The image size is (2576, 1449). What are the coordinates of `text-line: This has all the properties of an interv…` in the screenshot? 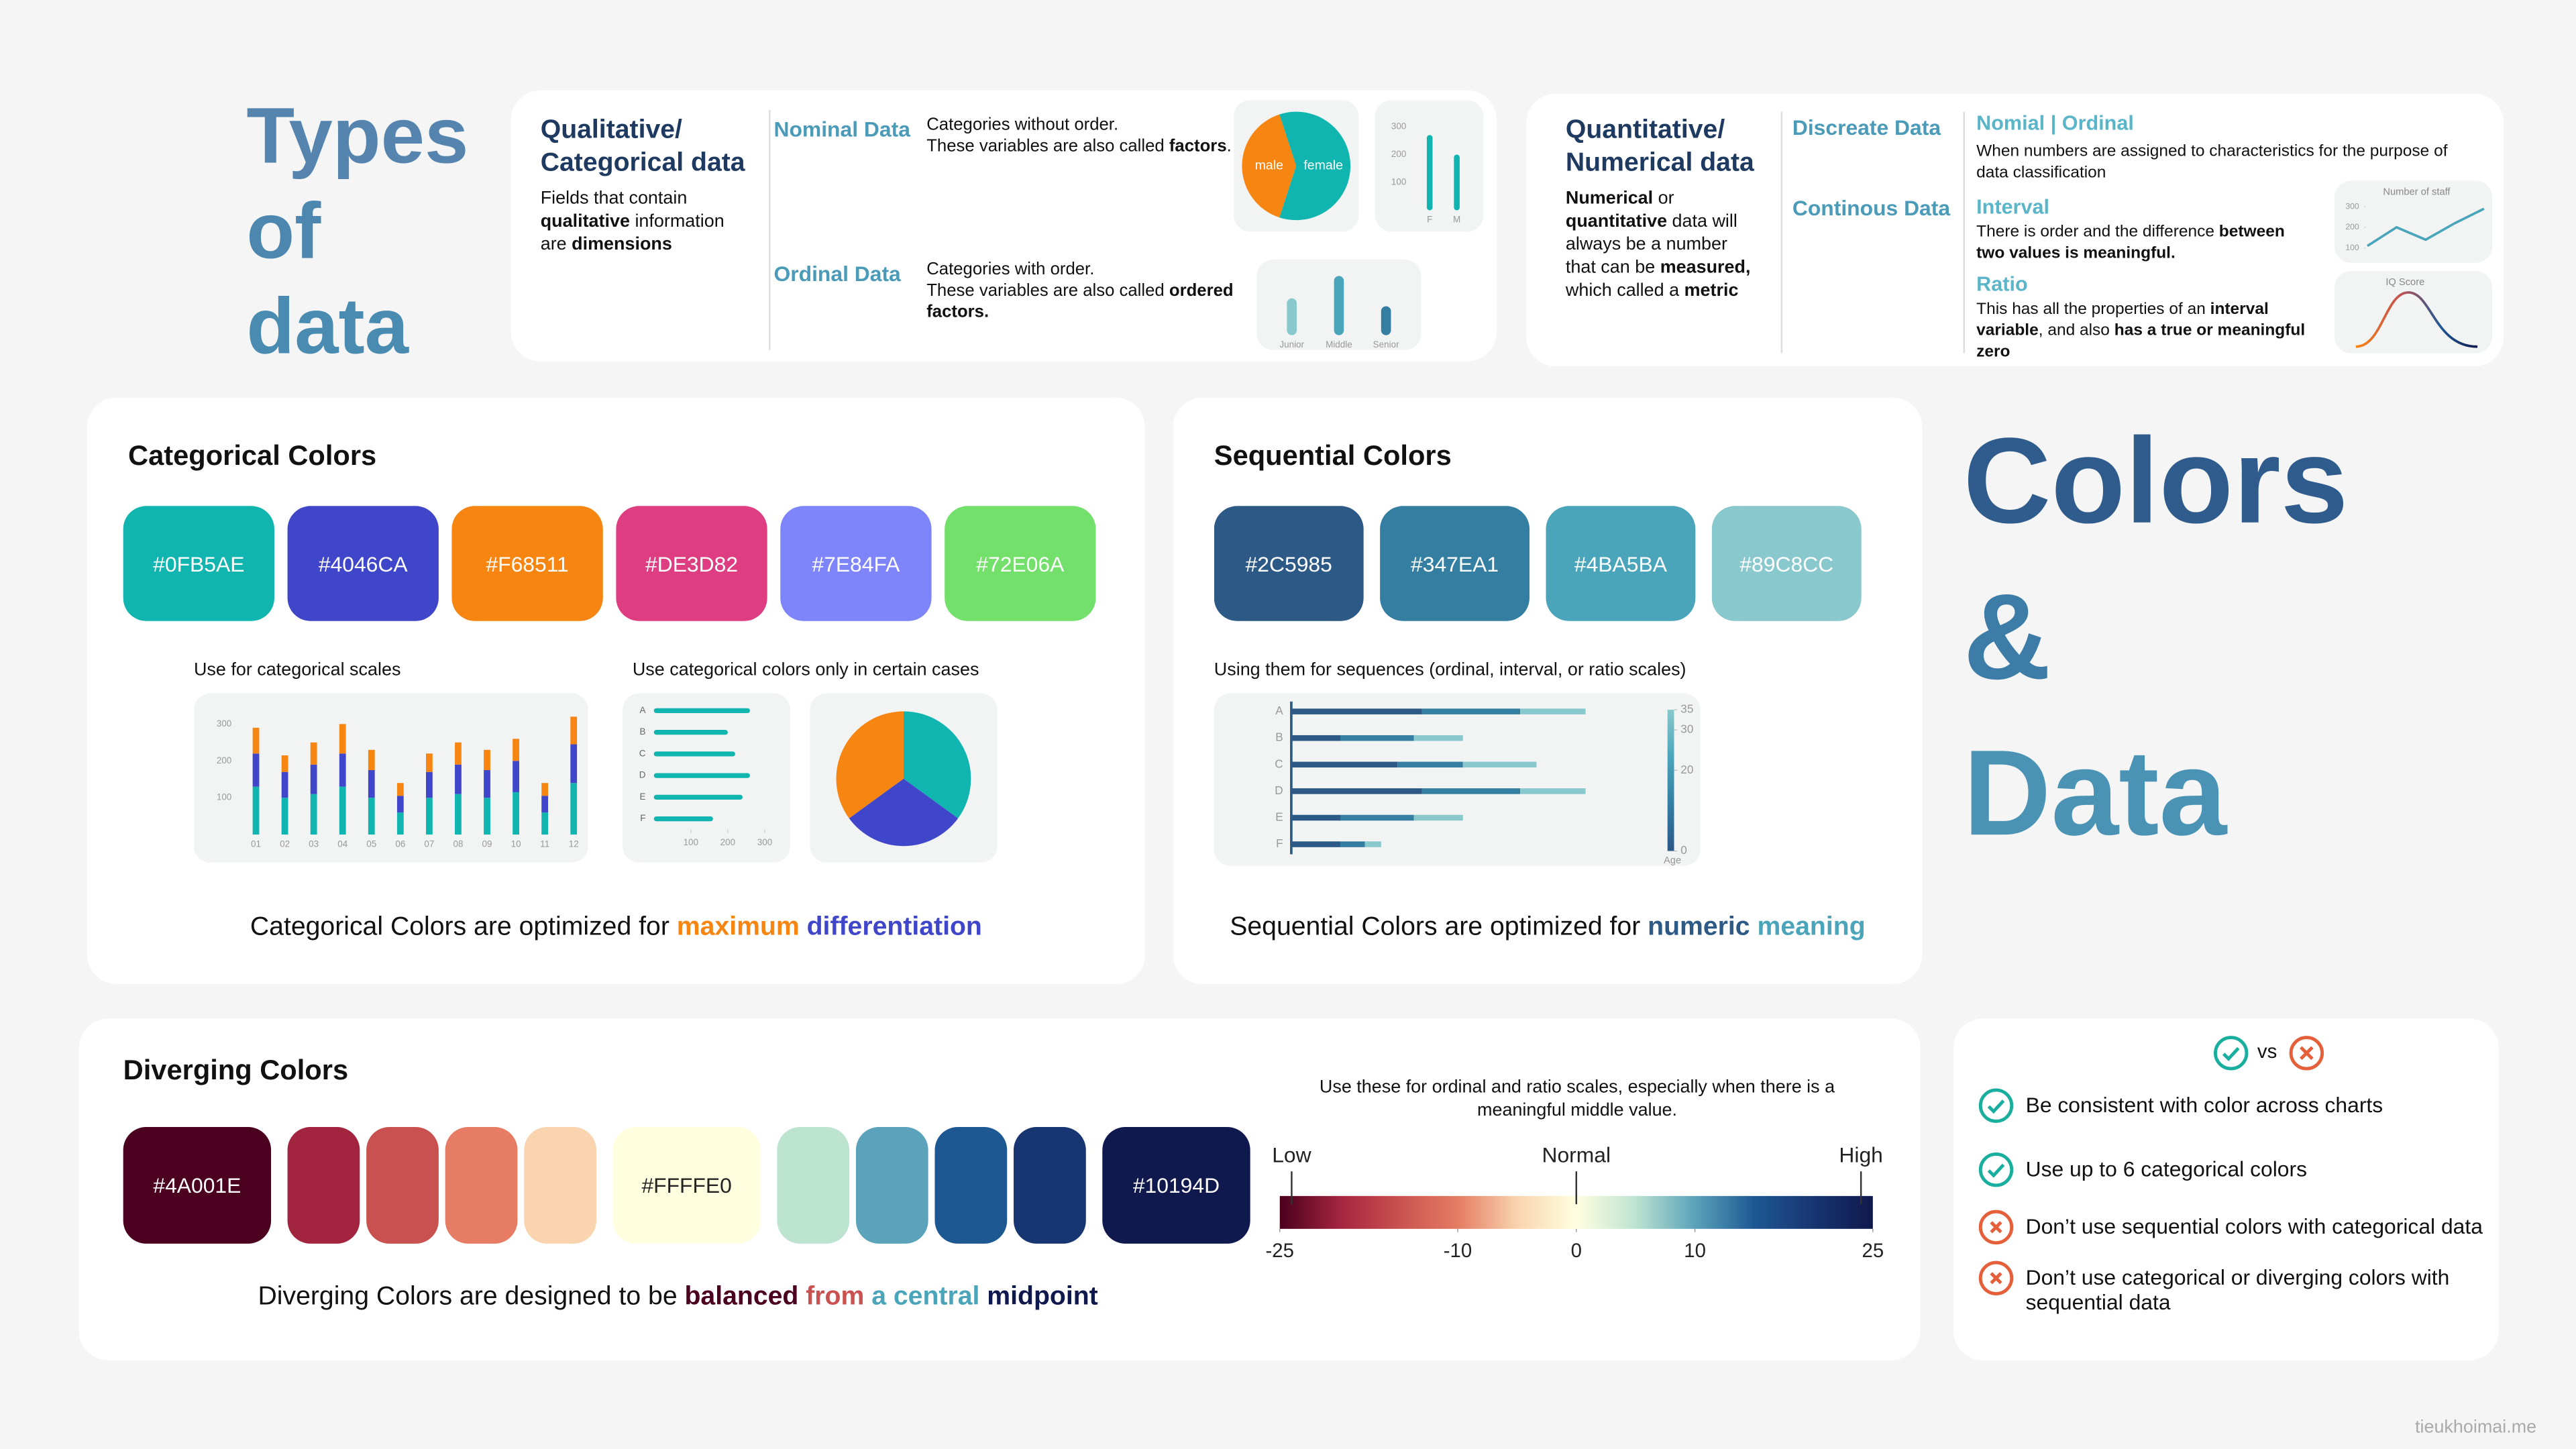 It's located at (2140, 310).